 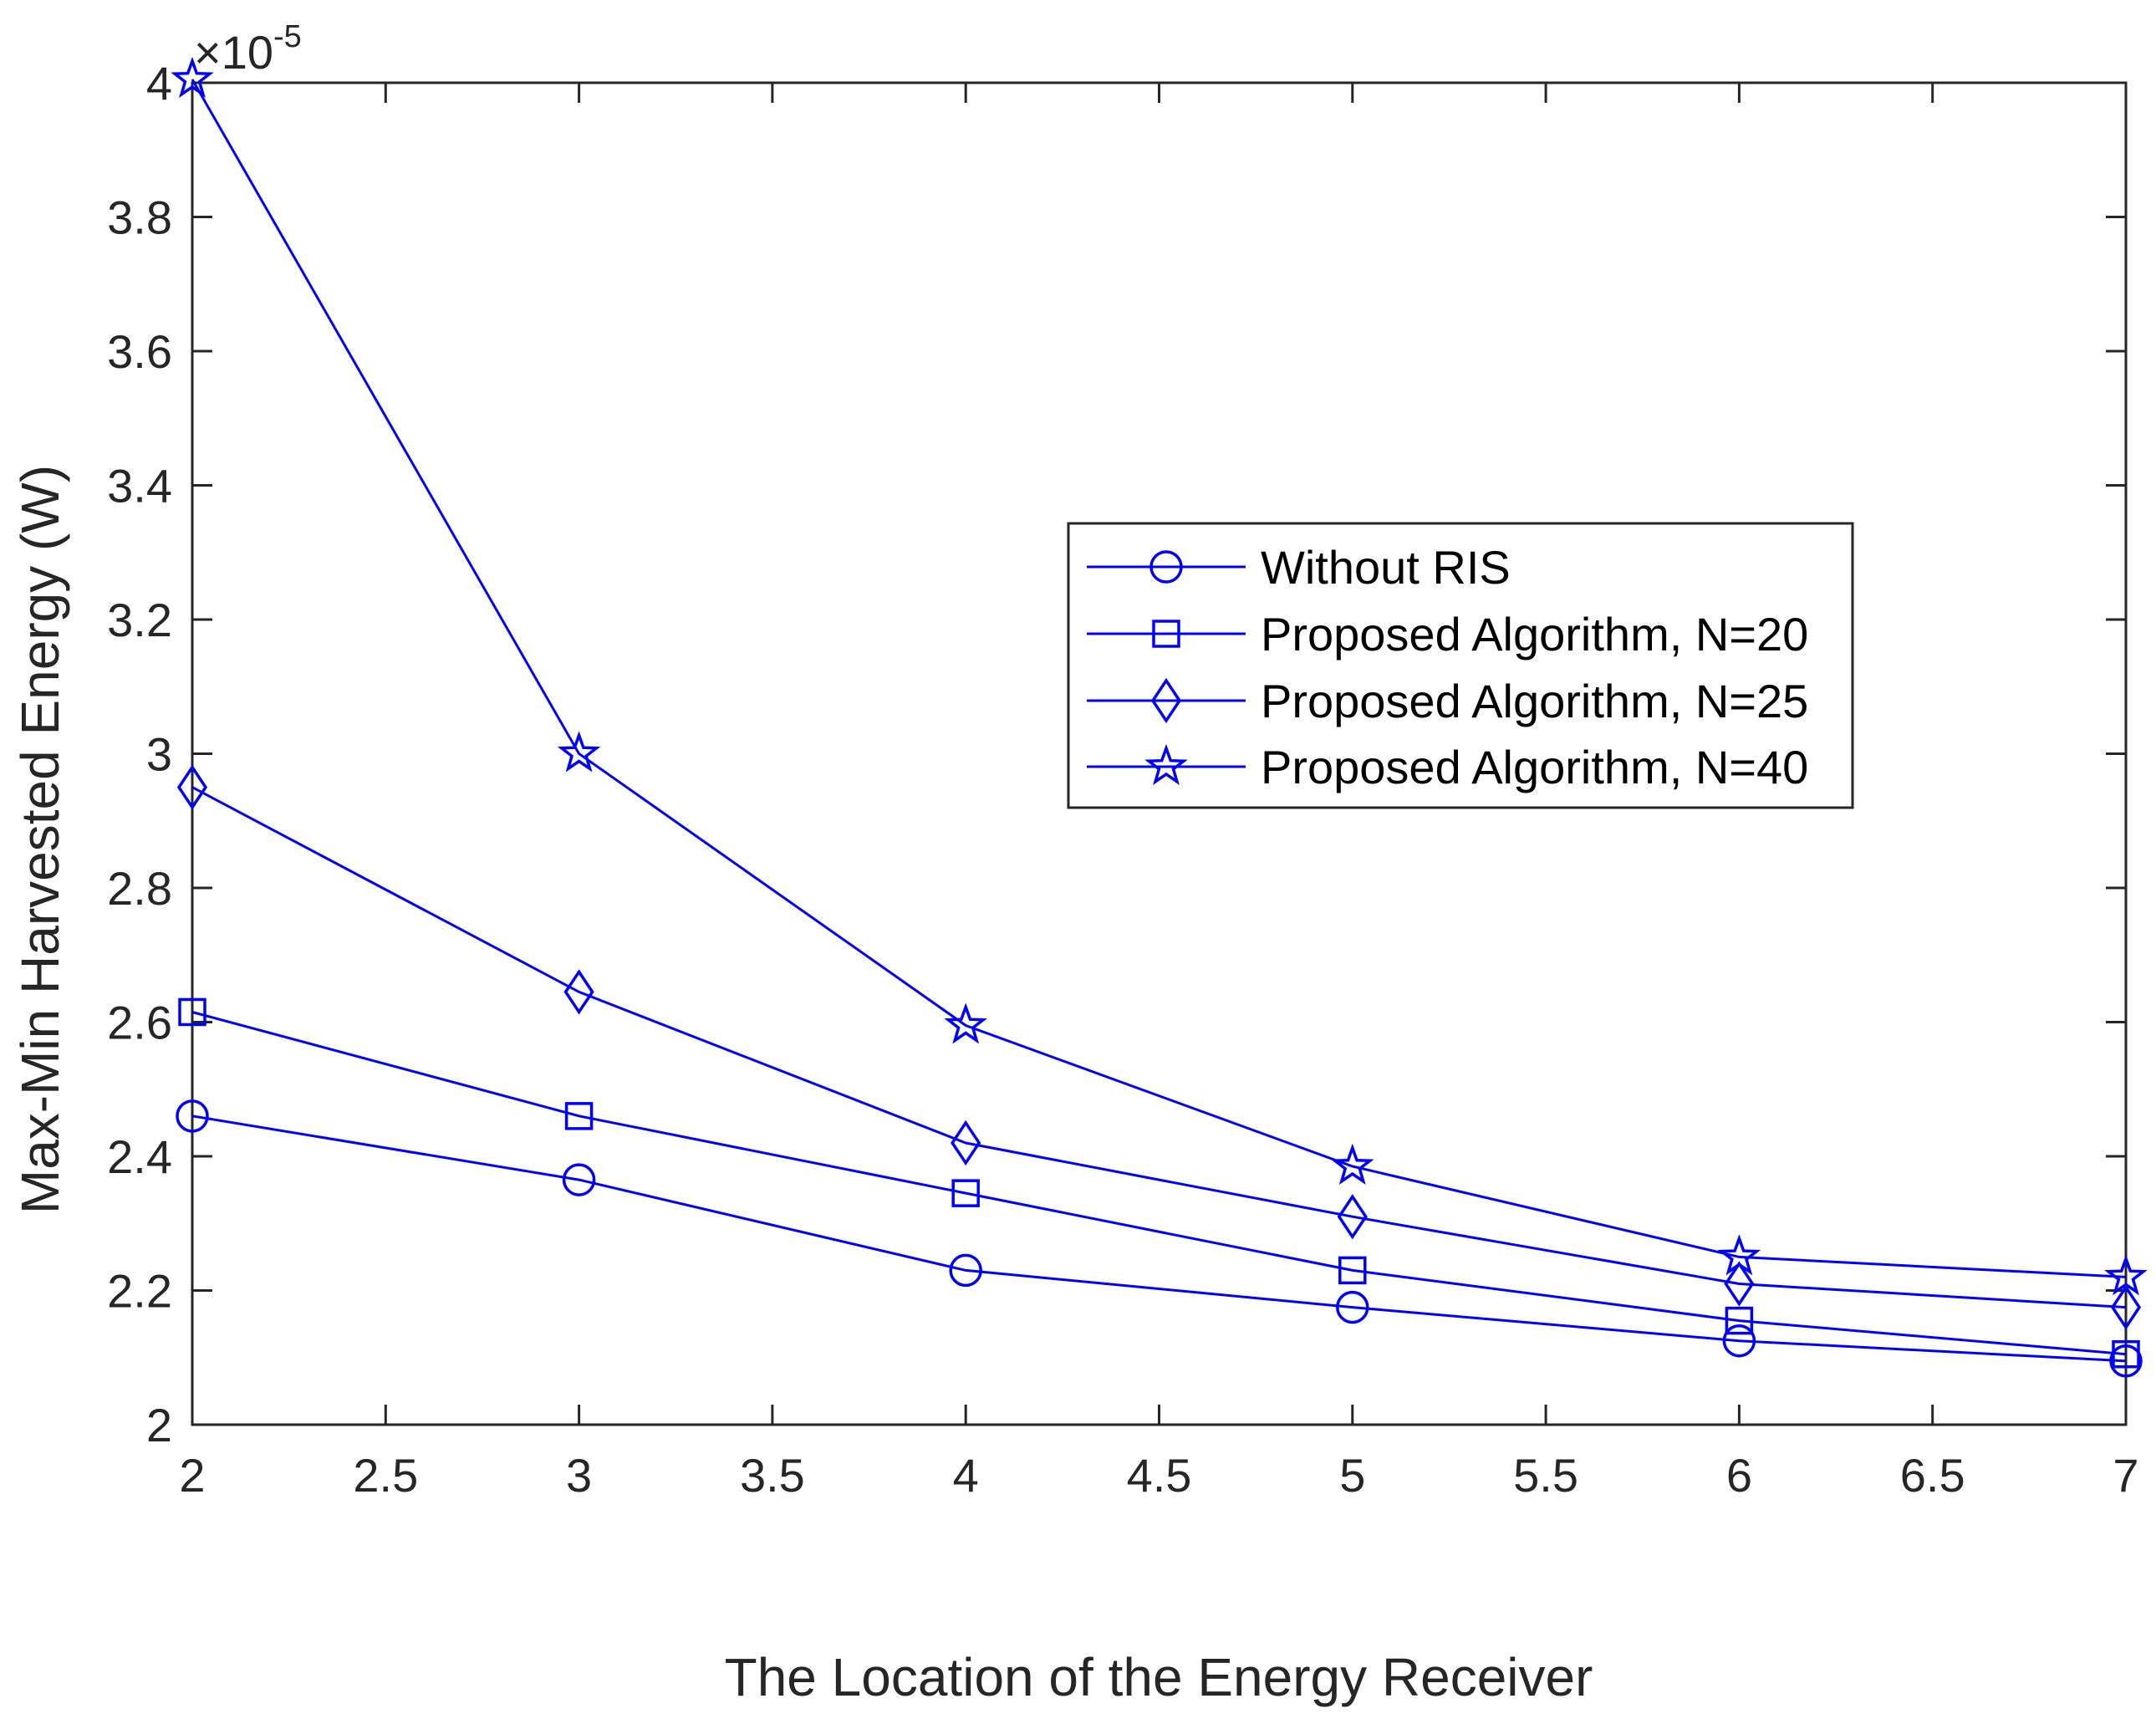 I want to click on y-multiplier-exponent: -5, so click(x=287, y=36).